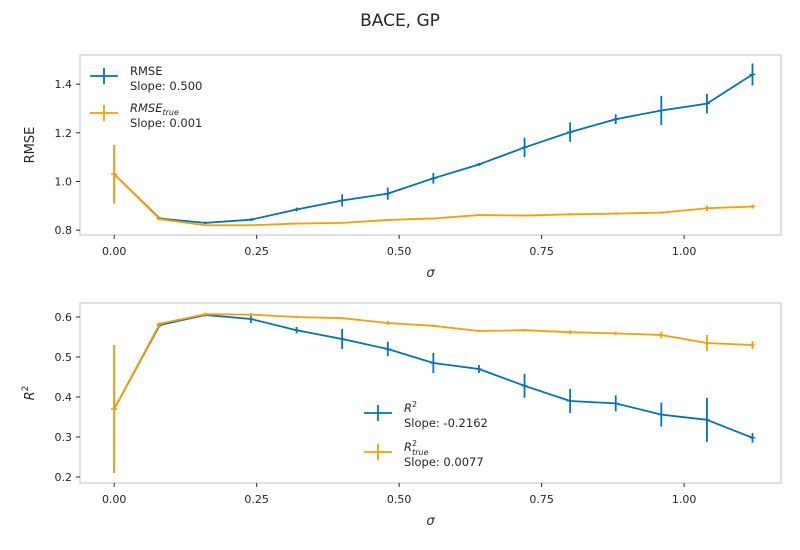 This screenshot has width=800, height=550. I want to click on legend-series-name: RMSEtrue, so click(154, 109).